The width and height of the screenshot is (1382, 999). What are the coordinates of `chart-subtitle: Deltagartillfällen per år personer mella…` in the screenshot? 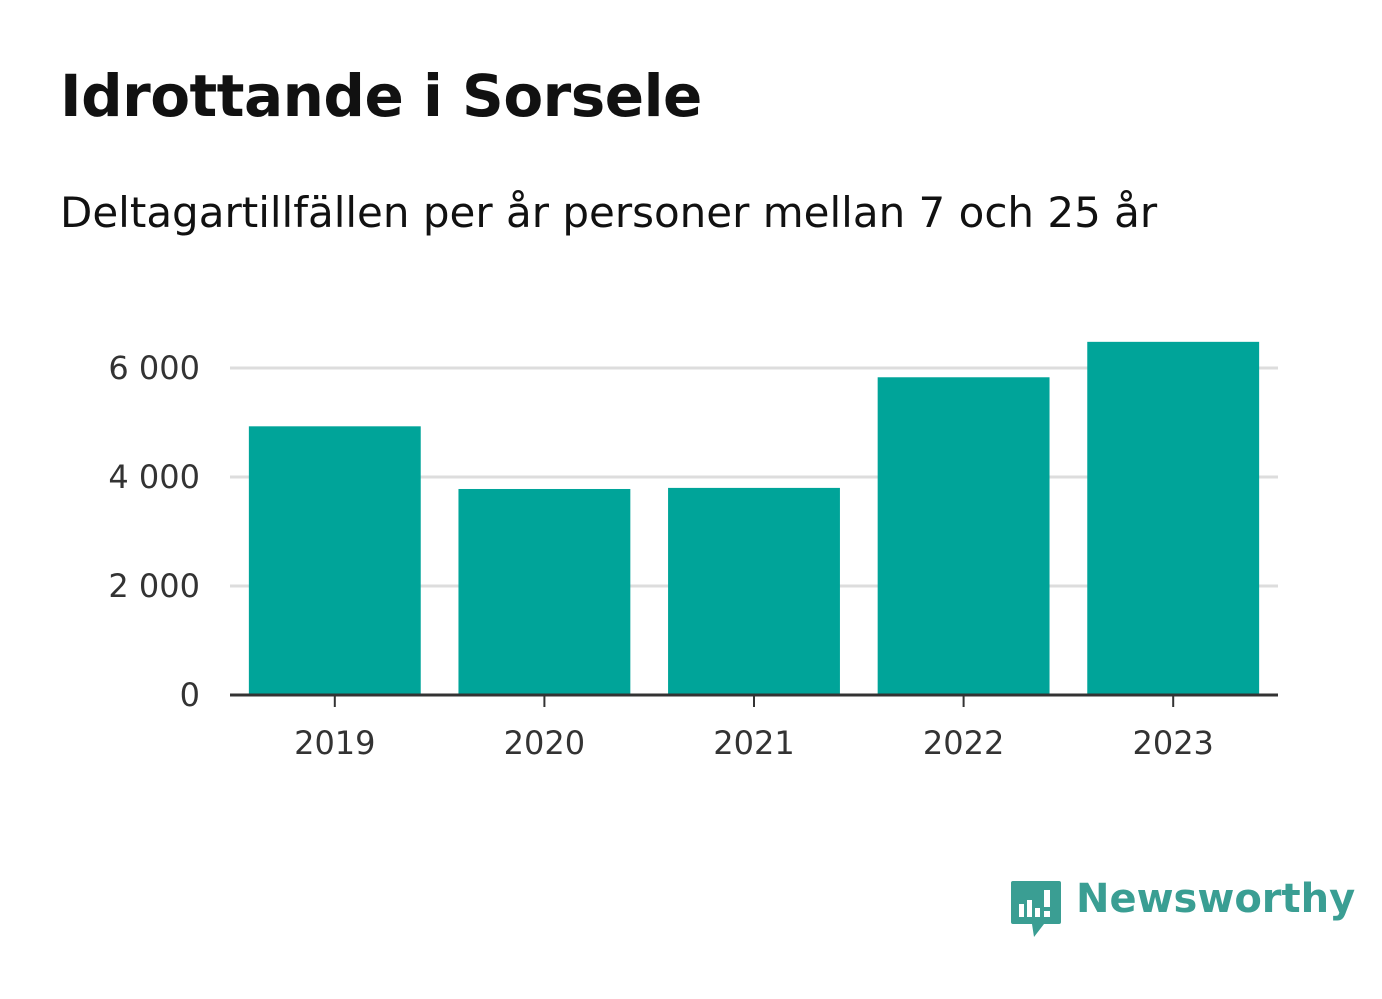 It's located at (609, 212).